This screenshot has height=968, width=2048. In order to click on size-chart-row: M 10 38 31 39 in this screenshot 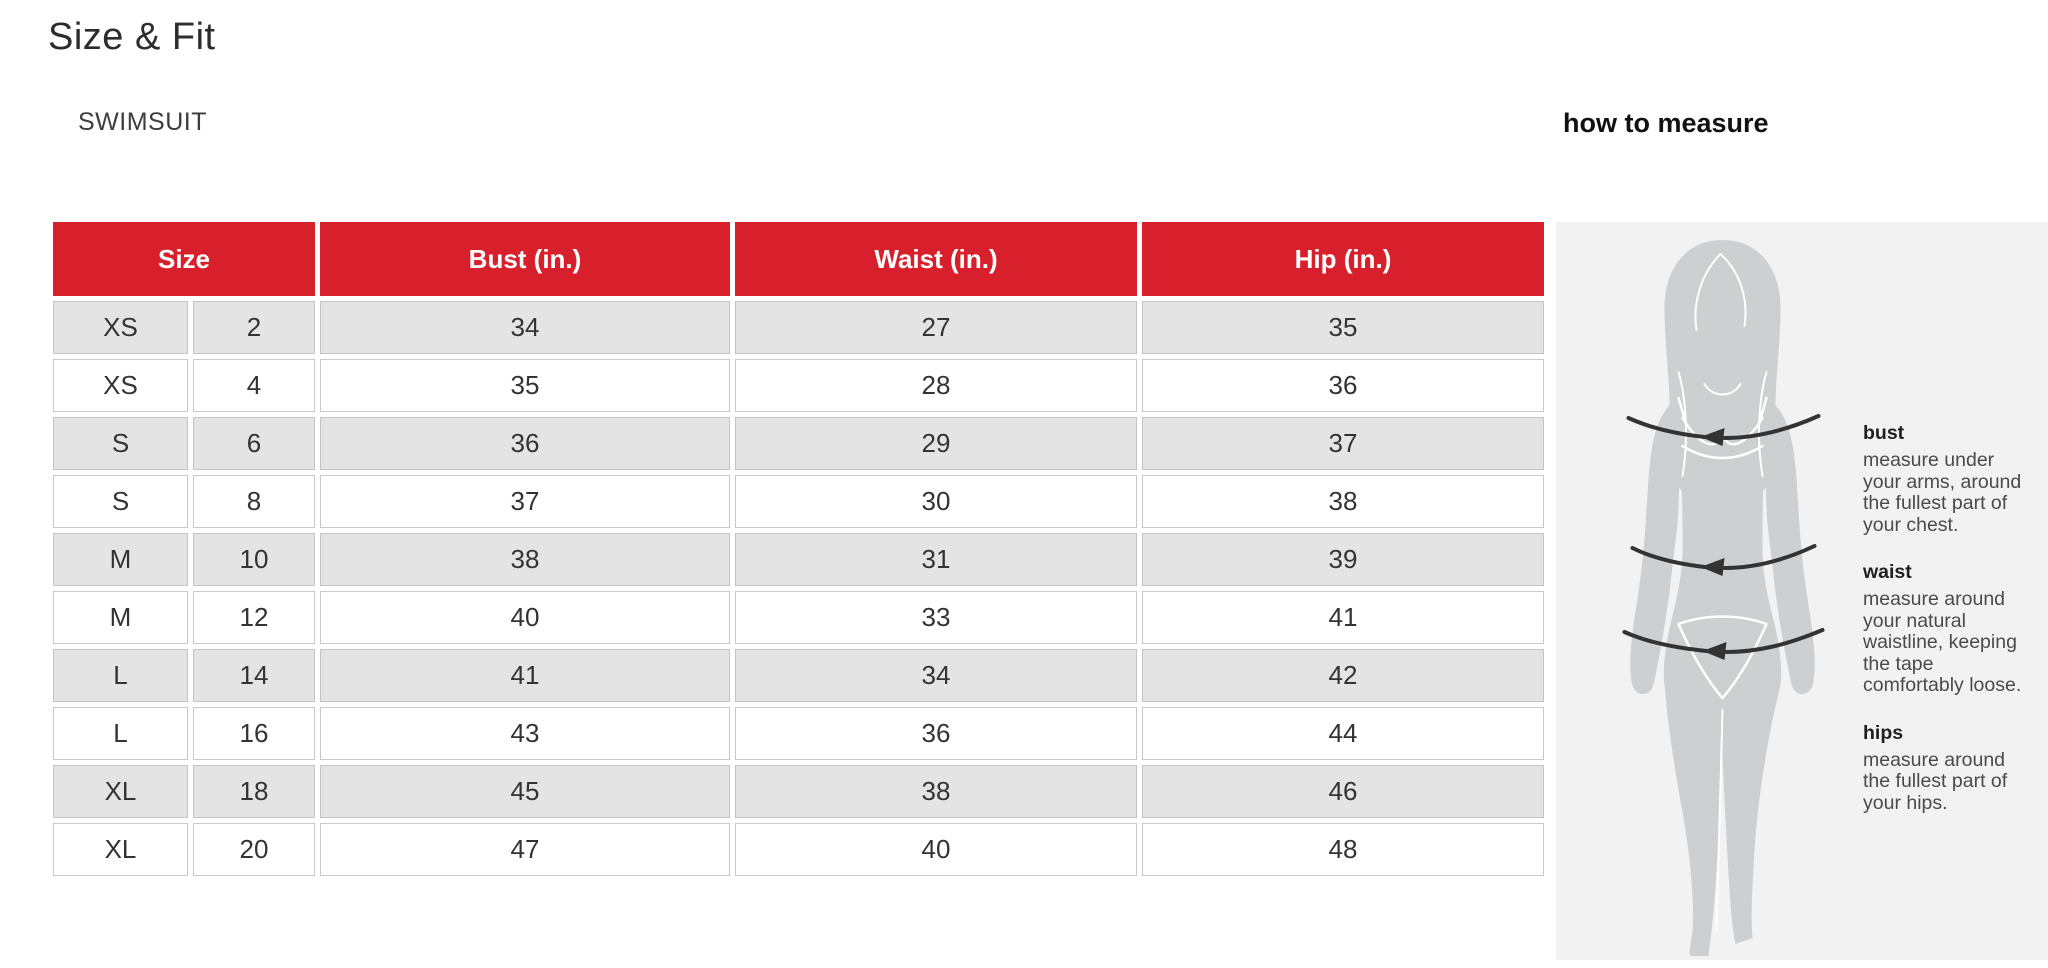, I will do `click(798, 559)`.